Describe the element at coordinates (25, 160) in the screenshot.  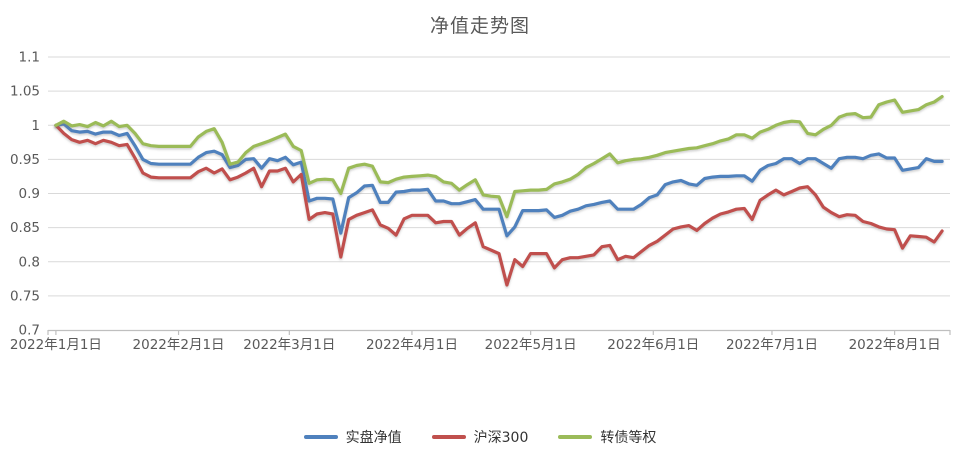
I see `svg-text: 0.95` at that location.